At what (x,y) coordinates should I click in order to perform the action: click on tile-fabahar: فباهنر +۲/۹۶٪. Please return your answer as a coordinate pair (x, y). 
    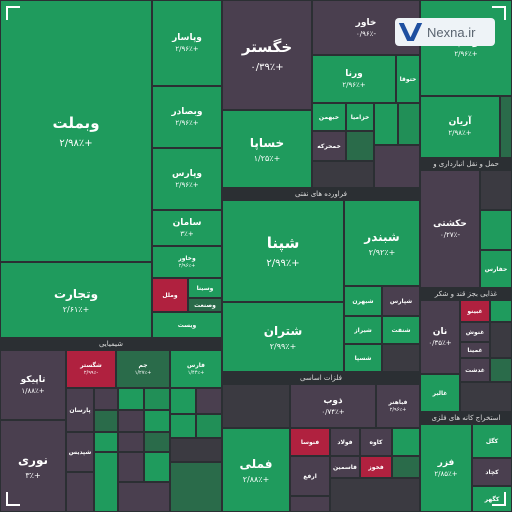
    Looking at the image, I should click on (398, 406).